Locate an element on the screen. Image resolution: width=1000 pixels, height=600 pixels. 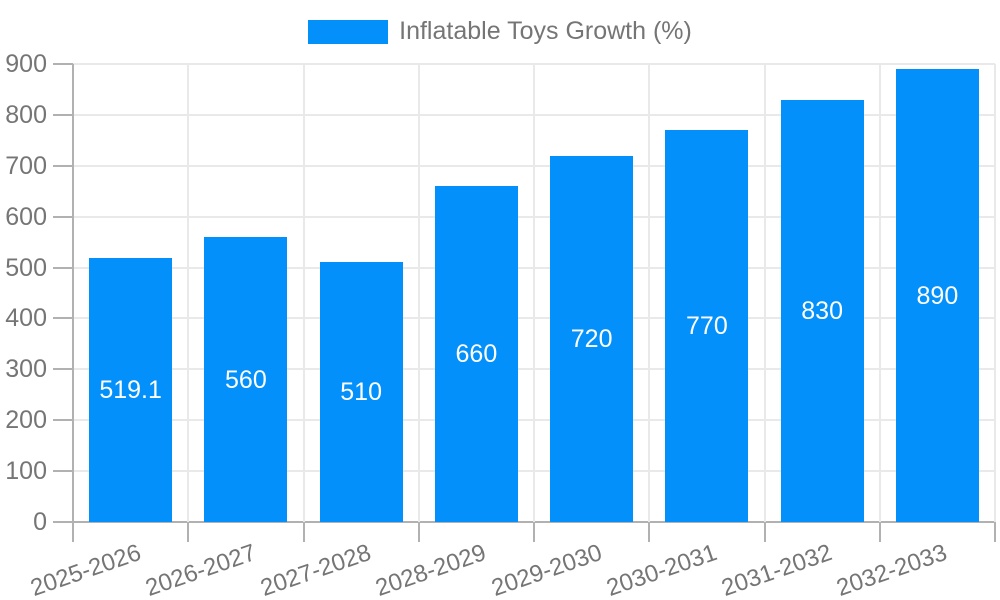
bar-value-label-2028-2029: 660 is located at coordinates (476, 354).